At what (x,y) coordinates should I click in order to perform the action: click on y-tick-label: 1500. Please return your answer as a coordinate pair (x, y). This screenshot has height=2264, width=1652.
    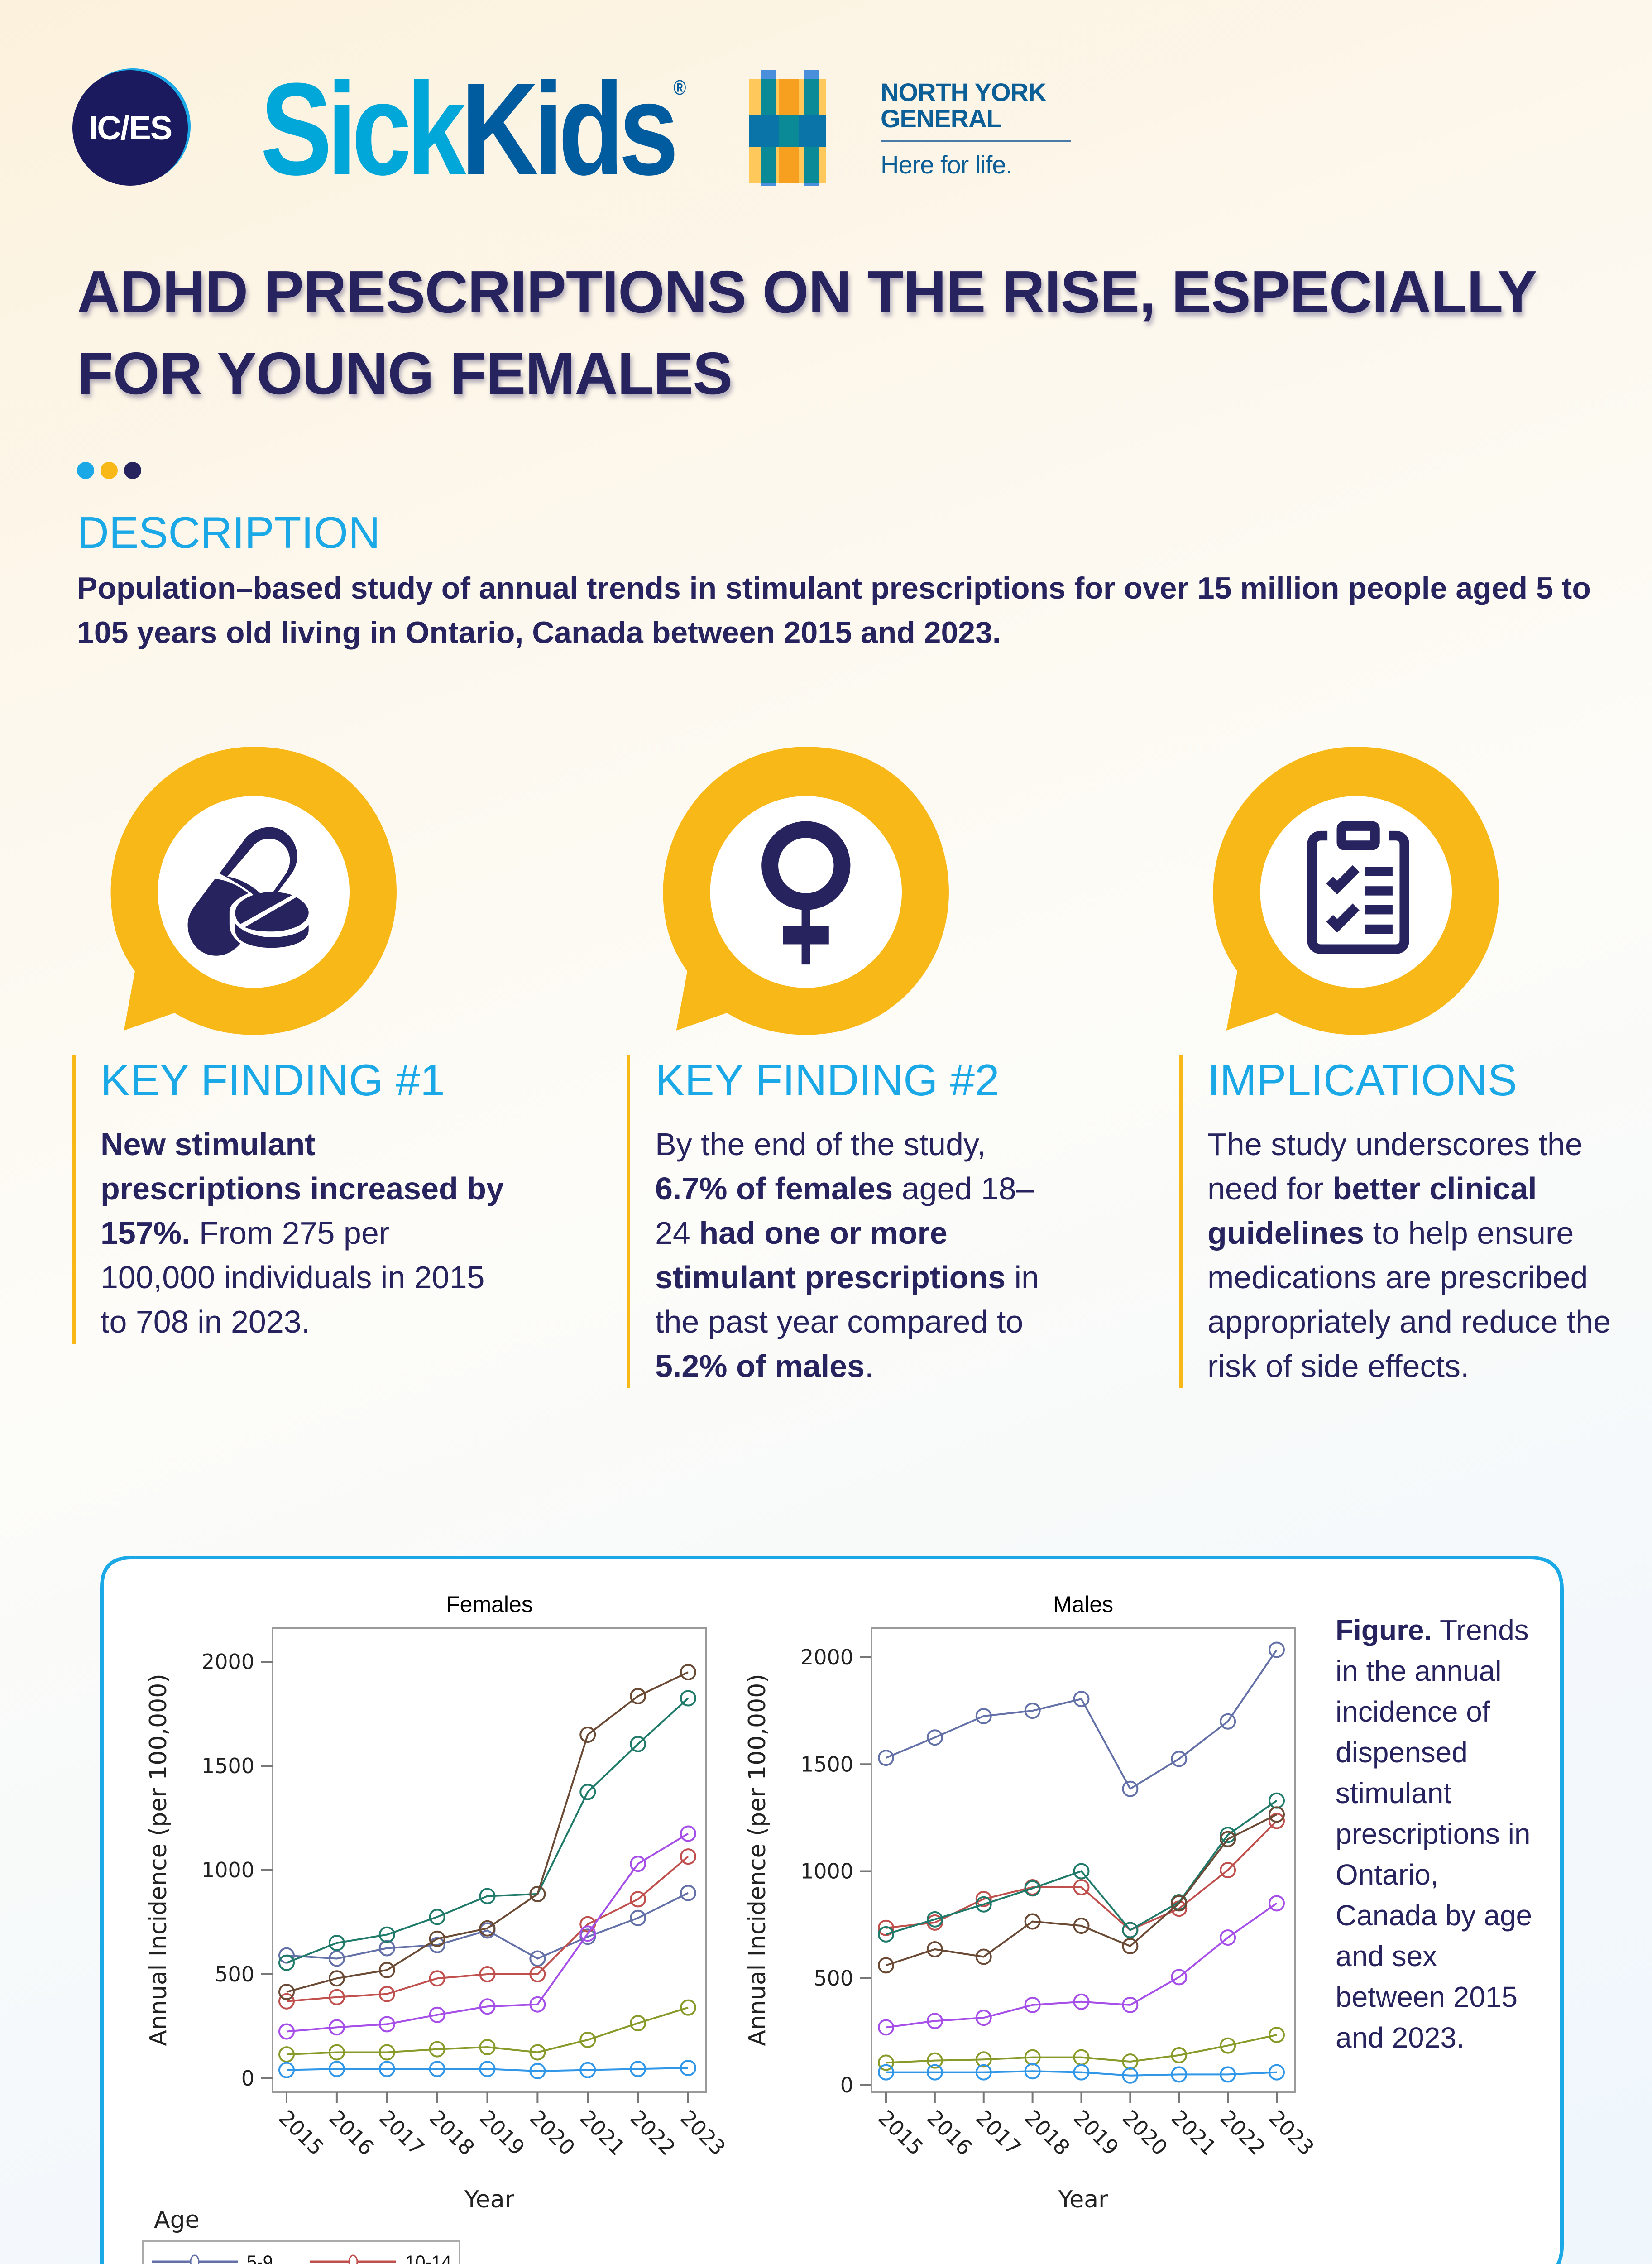
    Looking at the image, I should click on (227, 1766).